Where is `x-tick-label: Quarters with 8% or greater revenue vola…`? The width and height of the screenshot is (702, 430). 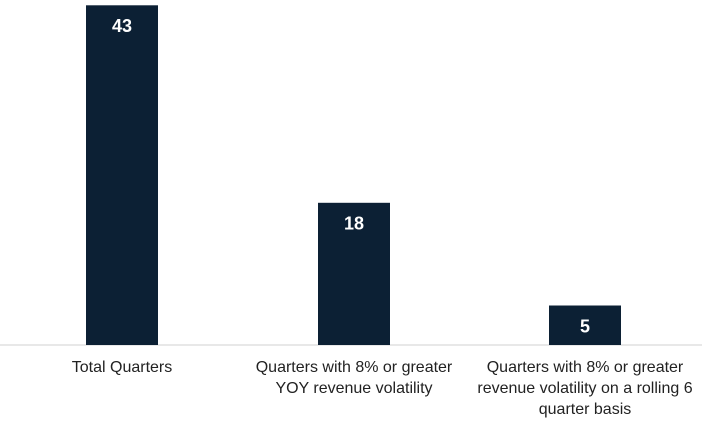 x-tick-label: Quarters with 8% or greater revenue vola… is located at coordinates (585, 388).